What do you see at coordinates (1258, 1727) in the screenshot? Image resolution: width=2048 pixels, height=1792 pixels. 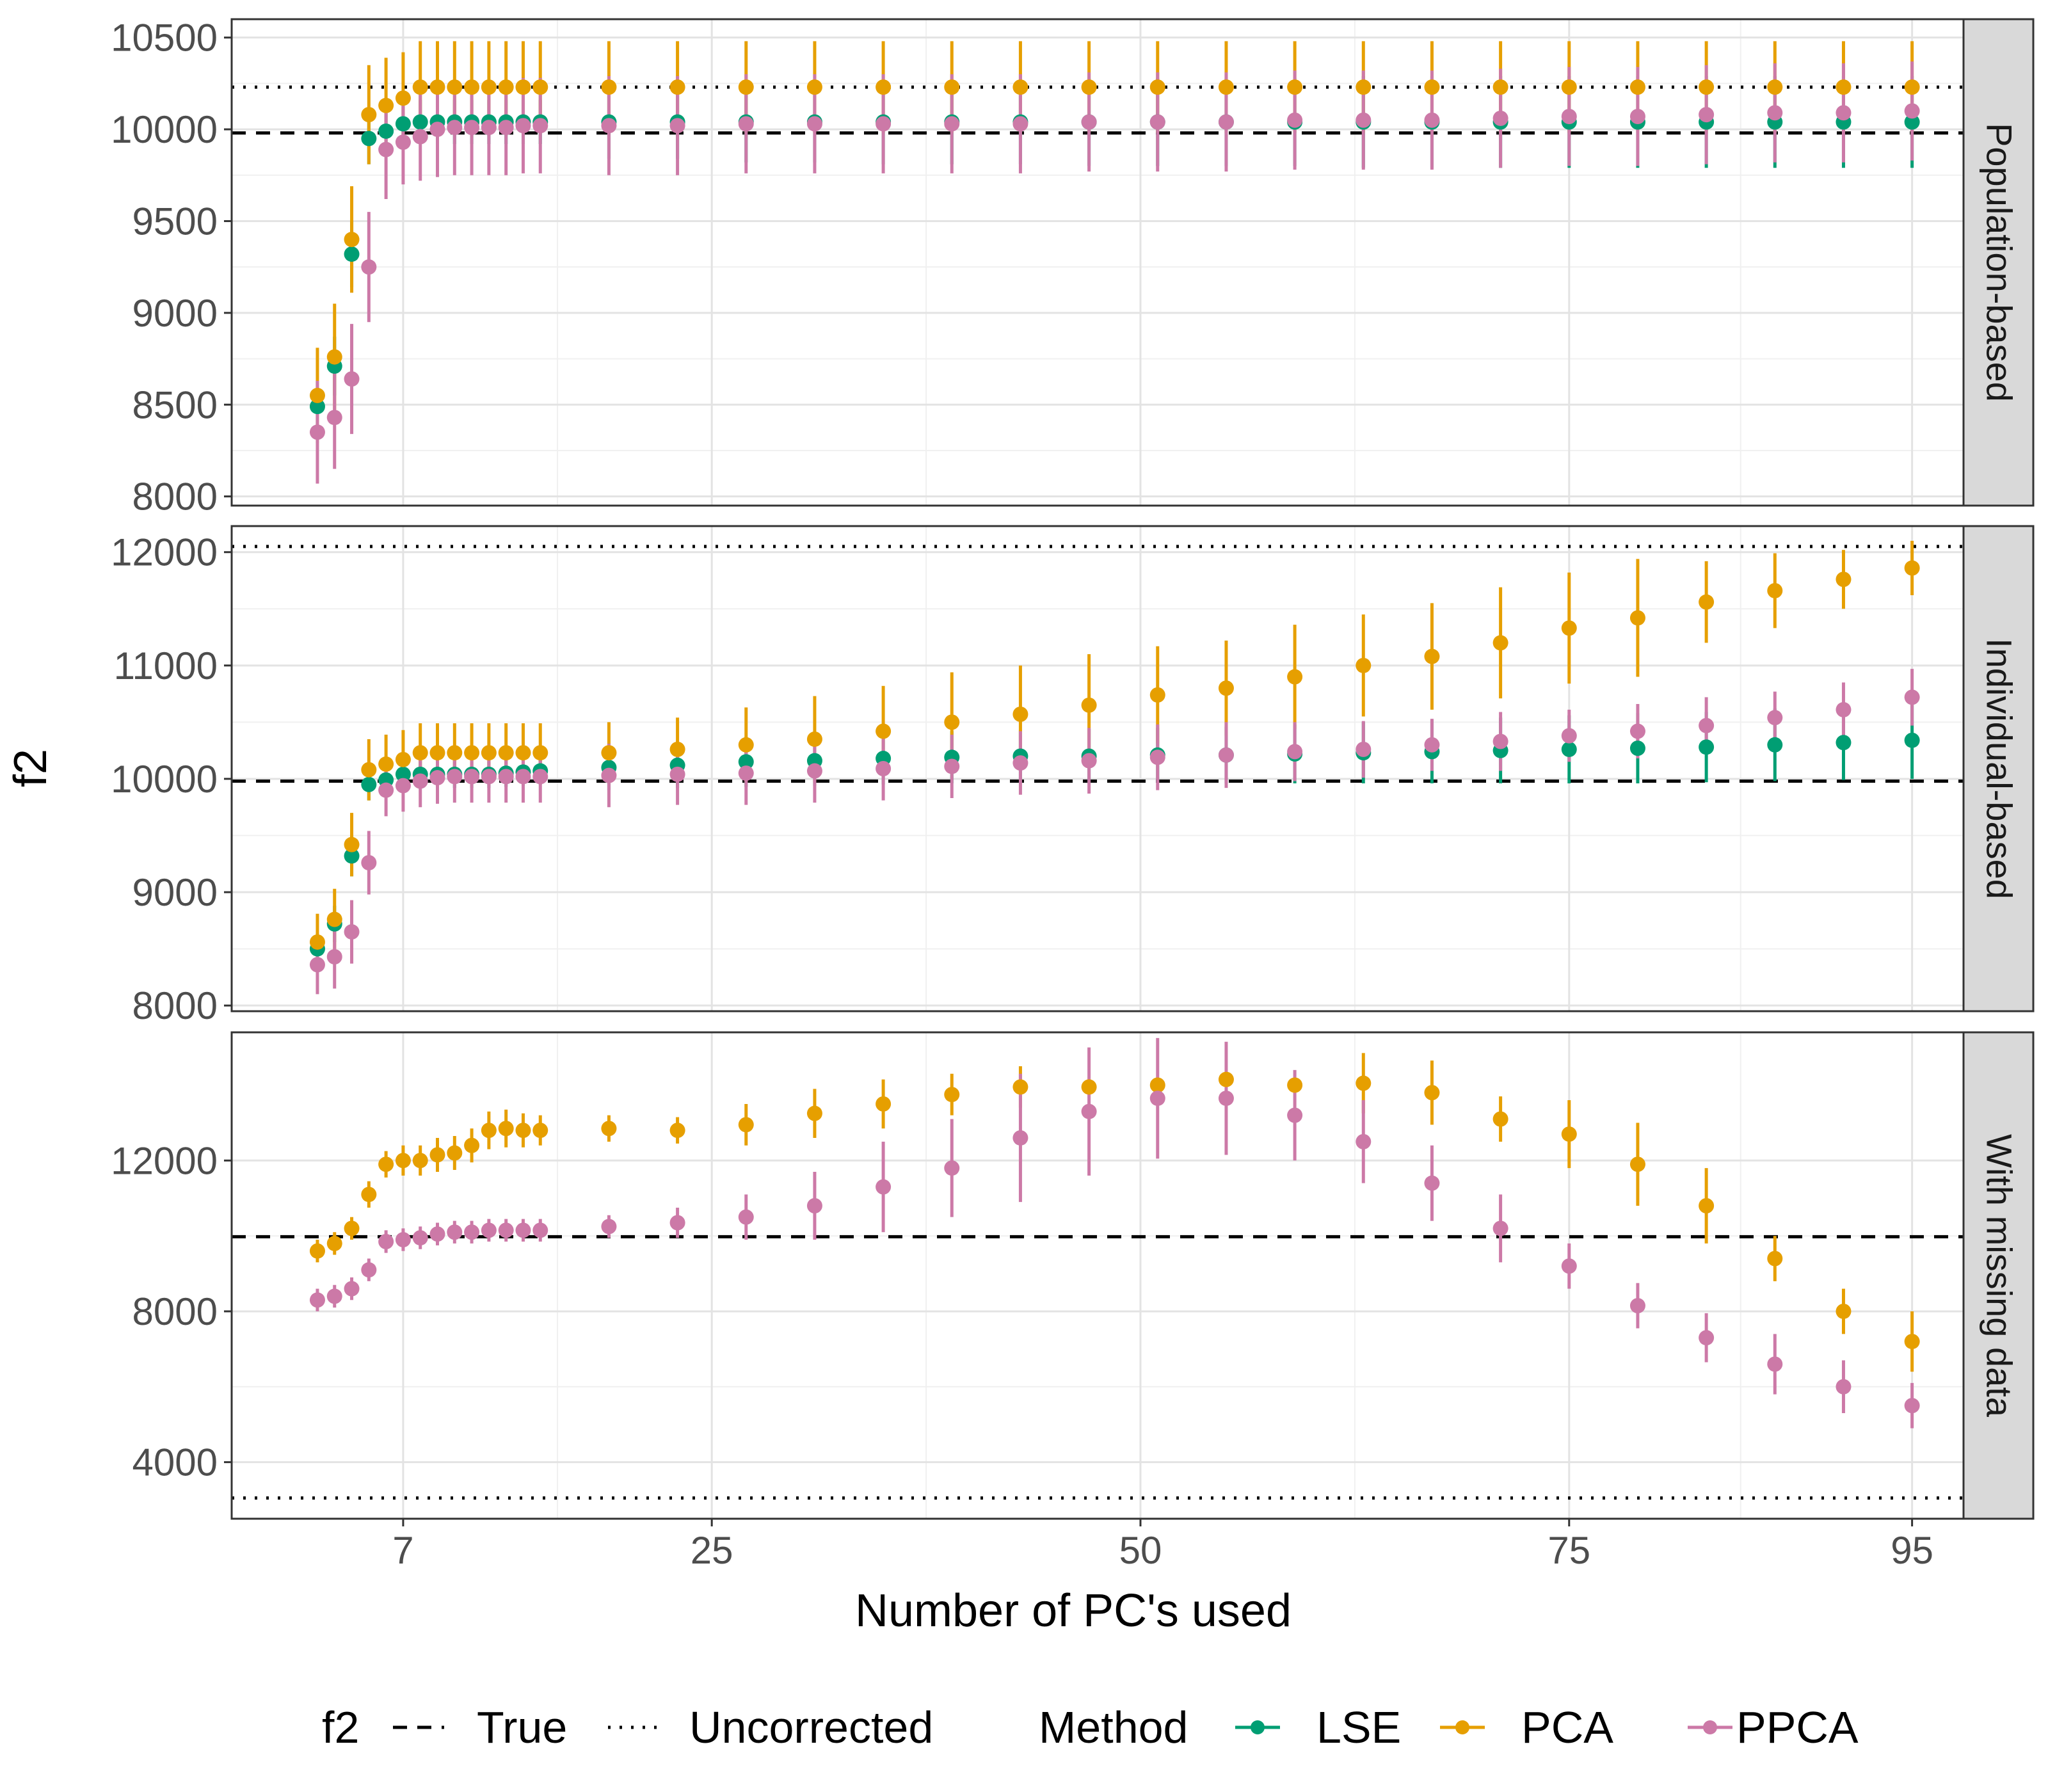 I see `legend-key-lse-point` at bounding box center [1258, 1727].